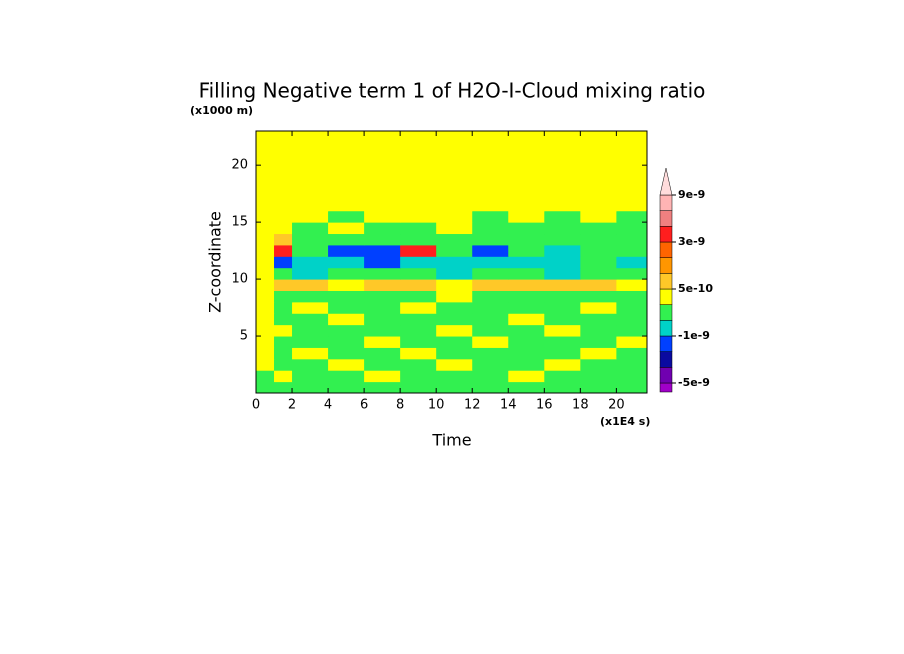 The width and height of the screenshot is (904, 654). Describe the element at coordinates (580, 405) in the screenshot. I see `x-tick-label: 18` at that location.